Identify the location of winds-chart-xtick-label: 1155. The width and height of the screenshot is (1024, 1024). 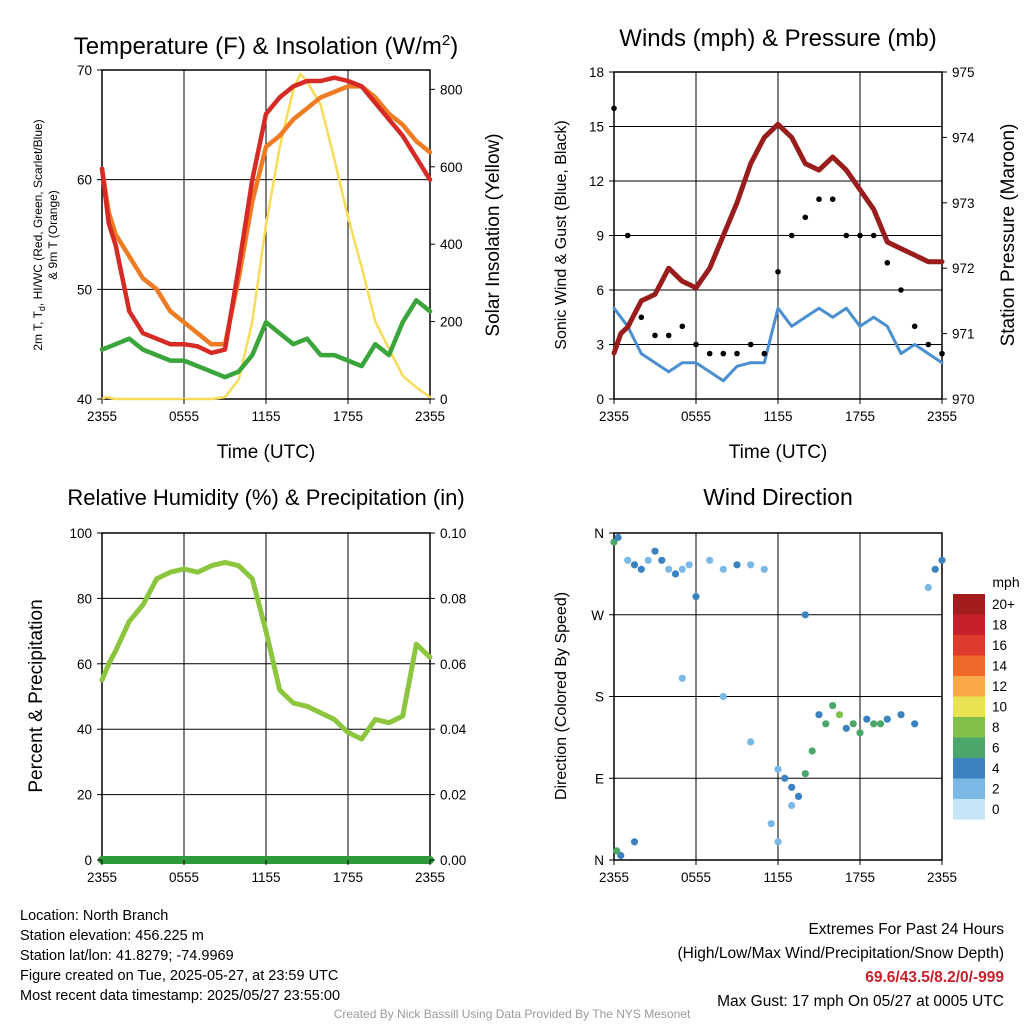
(777, 416).